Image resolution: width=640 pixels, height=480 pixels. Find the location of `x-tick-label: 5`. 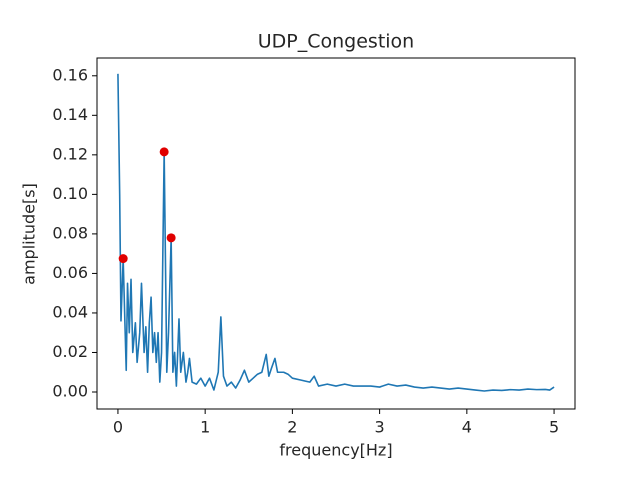

x-tick-label: 5 is located at coordinates (554, 427).